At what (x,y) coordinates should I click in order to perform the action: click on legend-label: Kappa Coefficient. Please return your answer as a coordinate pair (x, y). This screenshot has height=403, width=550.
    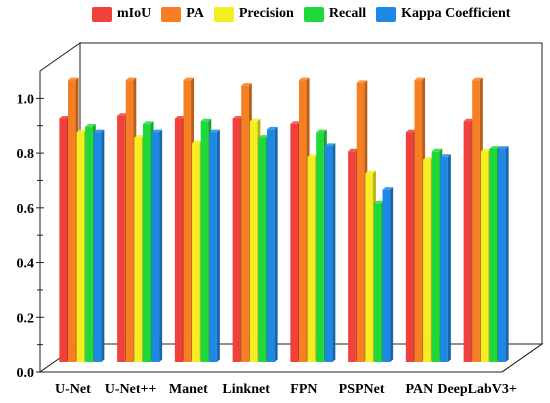
    Looking at the image, I should click on (456, 13).